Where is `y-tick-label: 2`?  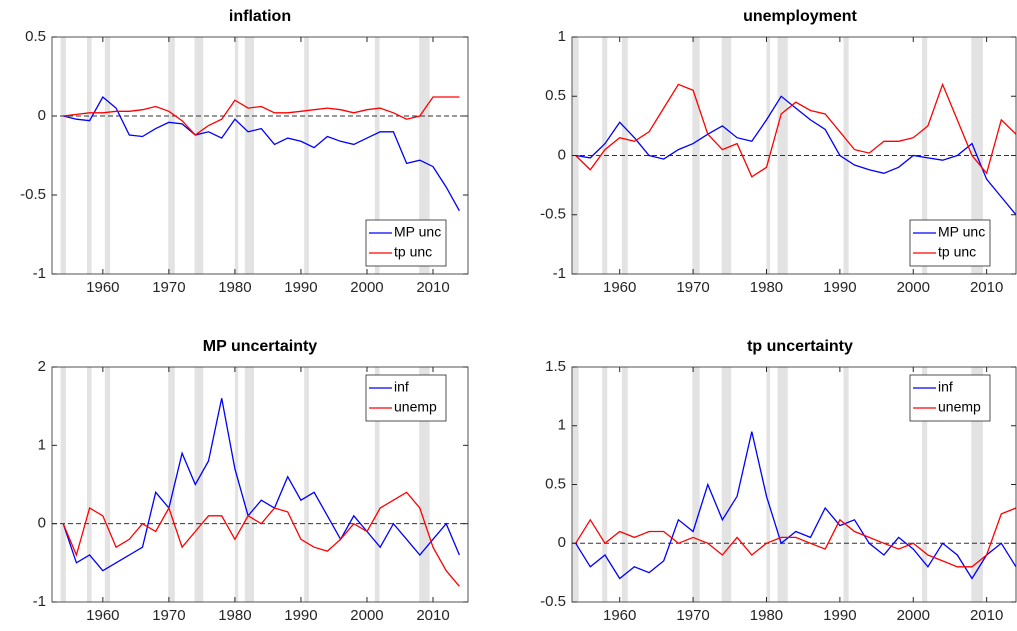 y-tick-label: 2 is located at coordinates (42, 366).